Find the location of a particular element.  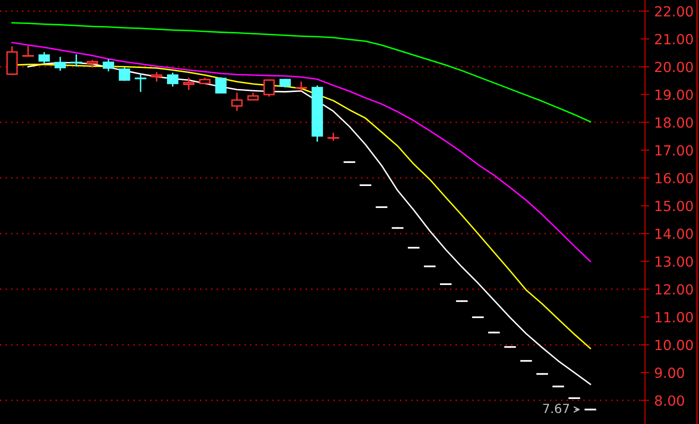

y-tick-label: 11.00 is located at coordinates (674, 317).